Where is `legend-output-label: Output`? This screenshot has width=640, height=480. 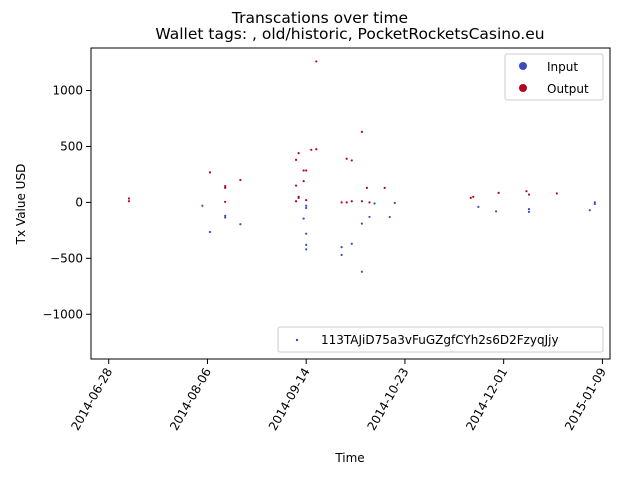 legend-output-label: Output is located at coordinates (568, 89).